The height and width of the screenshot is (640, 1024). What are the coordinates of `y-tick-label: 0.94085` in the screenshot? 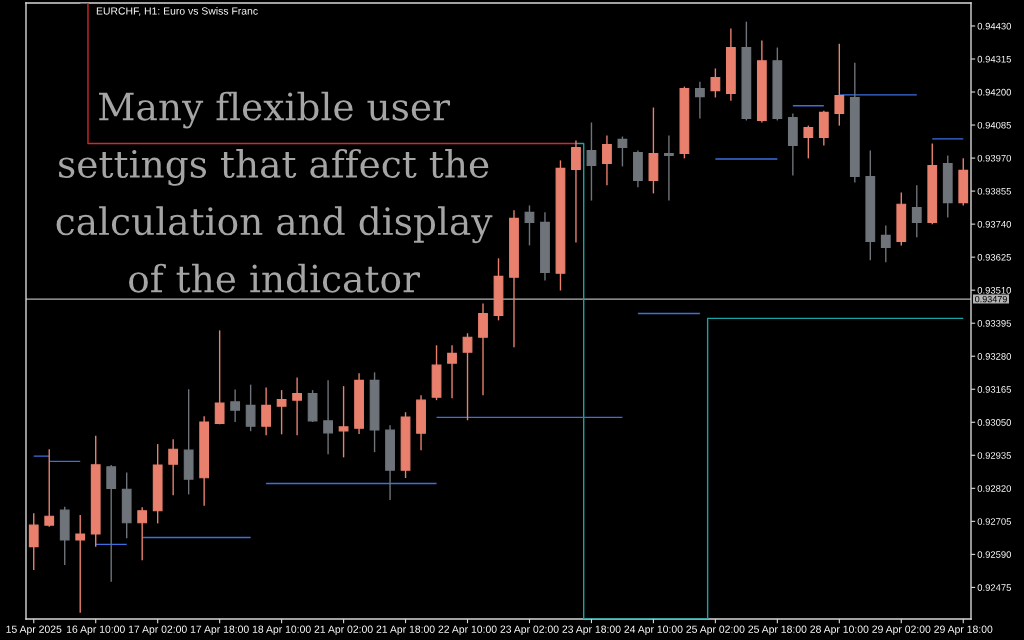 It's located at (994, 125).